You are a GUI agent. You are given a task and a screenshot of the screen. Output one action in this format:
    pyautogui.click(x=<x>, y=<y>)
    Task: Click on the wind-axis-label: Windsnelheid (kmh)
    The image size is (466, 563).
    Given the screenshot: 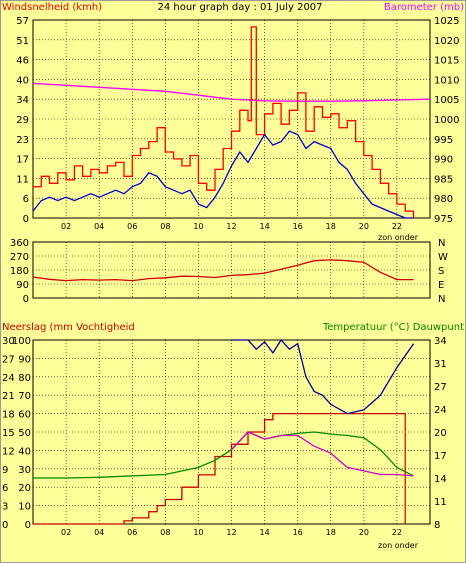 What is the action you would take?
    pyautogui.click(x=52, y=7)
    